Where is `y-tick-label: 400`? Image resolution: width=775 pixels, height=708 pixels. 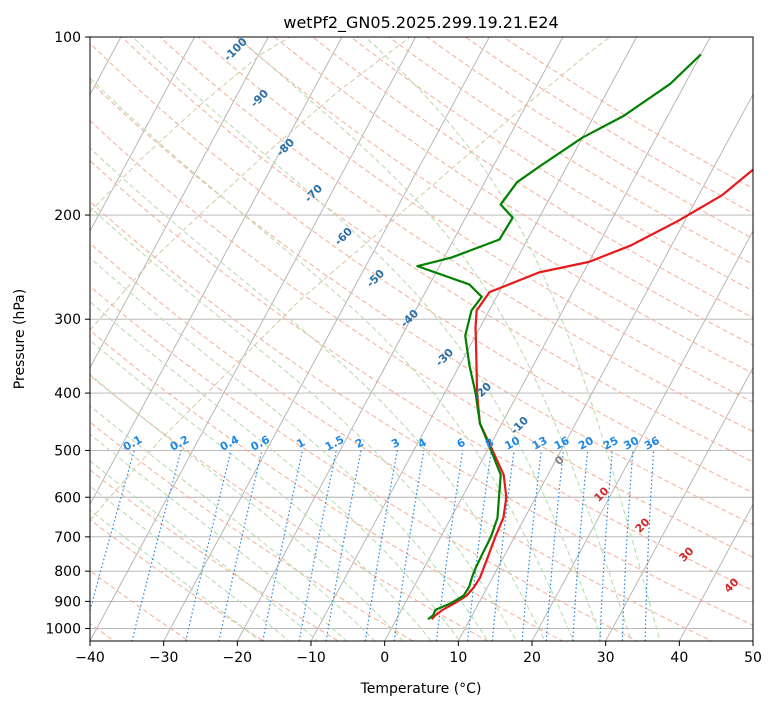 y-tick-label: 400 is located at coordinates (67, 394).